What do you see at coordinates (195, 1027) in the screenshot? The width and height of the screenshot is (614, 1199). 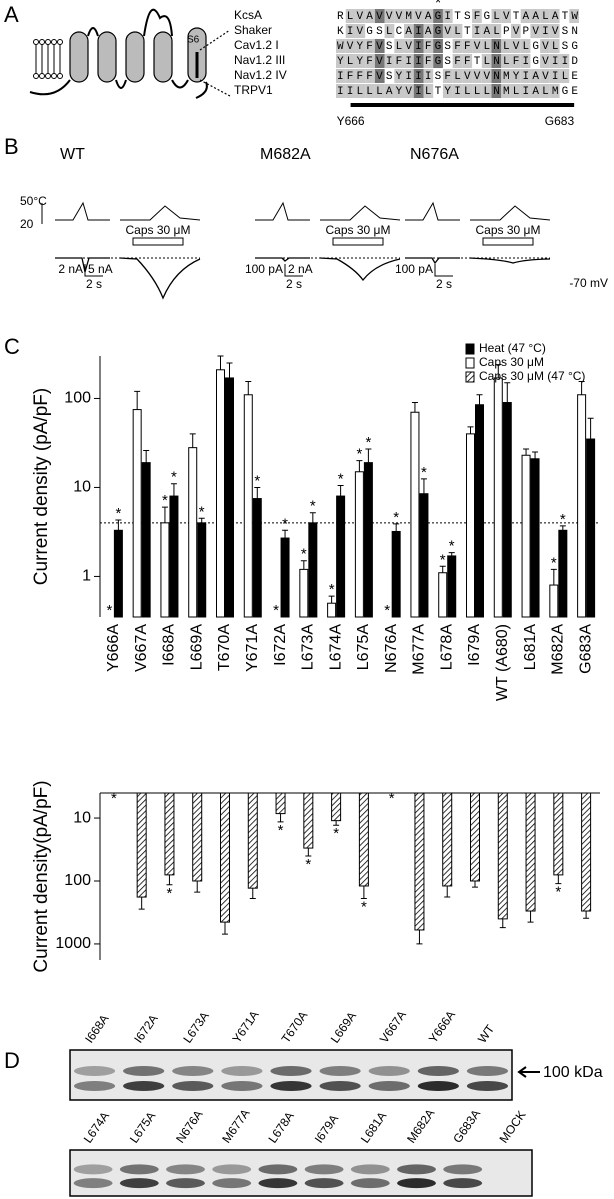 I see `lane-label: L673A` at bounding box center [195, 1027].